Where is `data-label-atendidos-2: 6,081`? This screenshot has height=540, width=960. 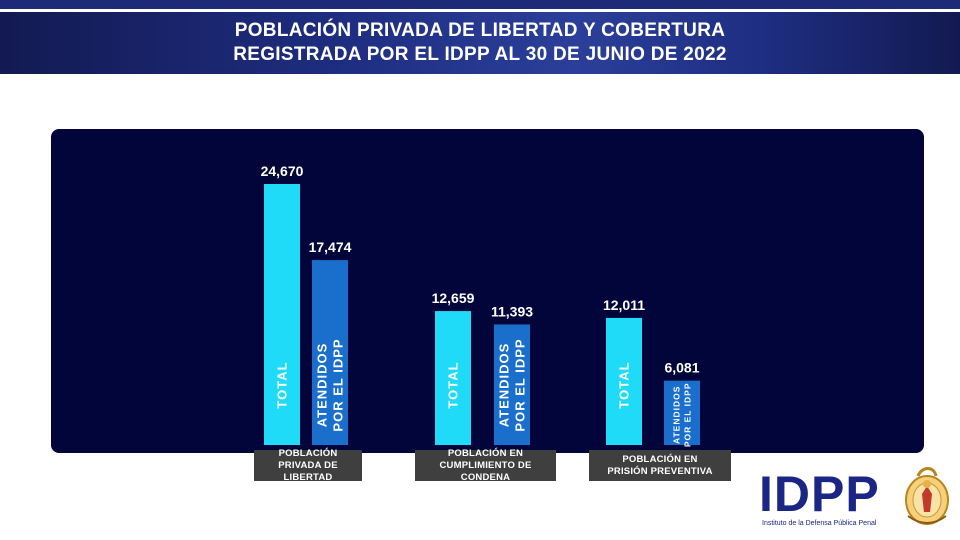 data-label-atendidos-2: 6,081 is located at coordinates (681, 368).